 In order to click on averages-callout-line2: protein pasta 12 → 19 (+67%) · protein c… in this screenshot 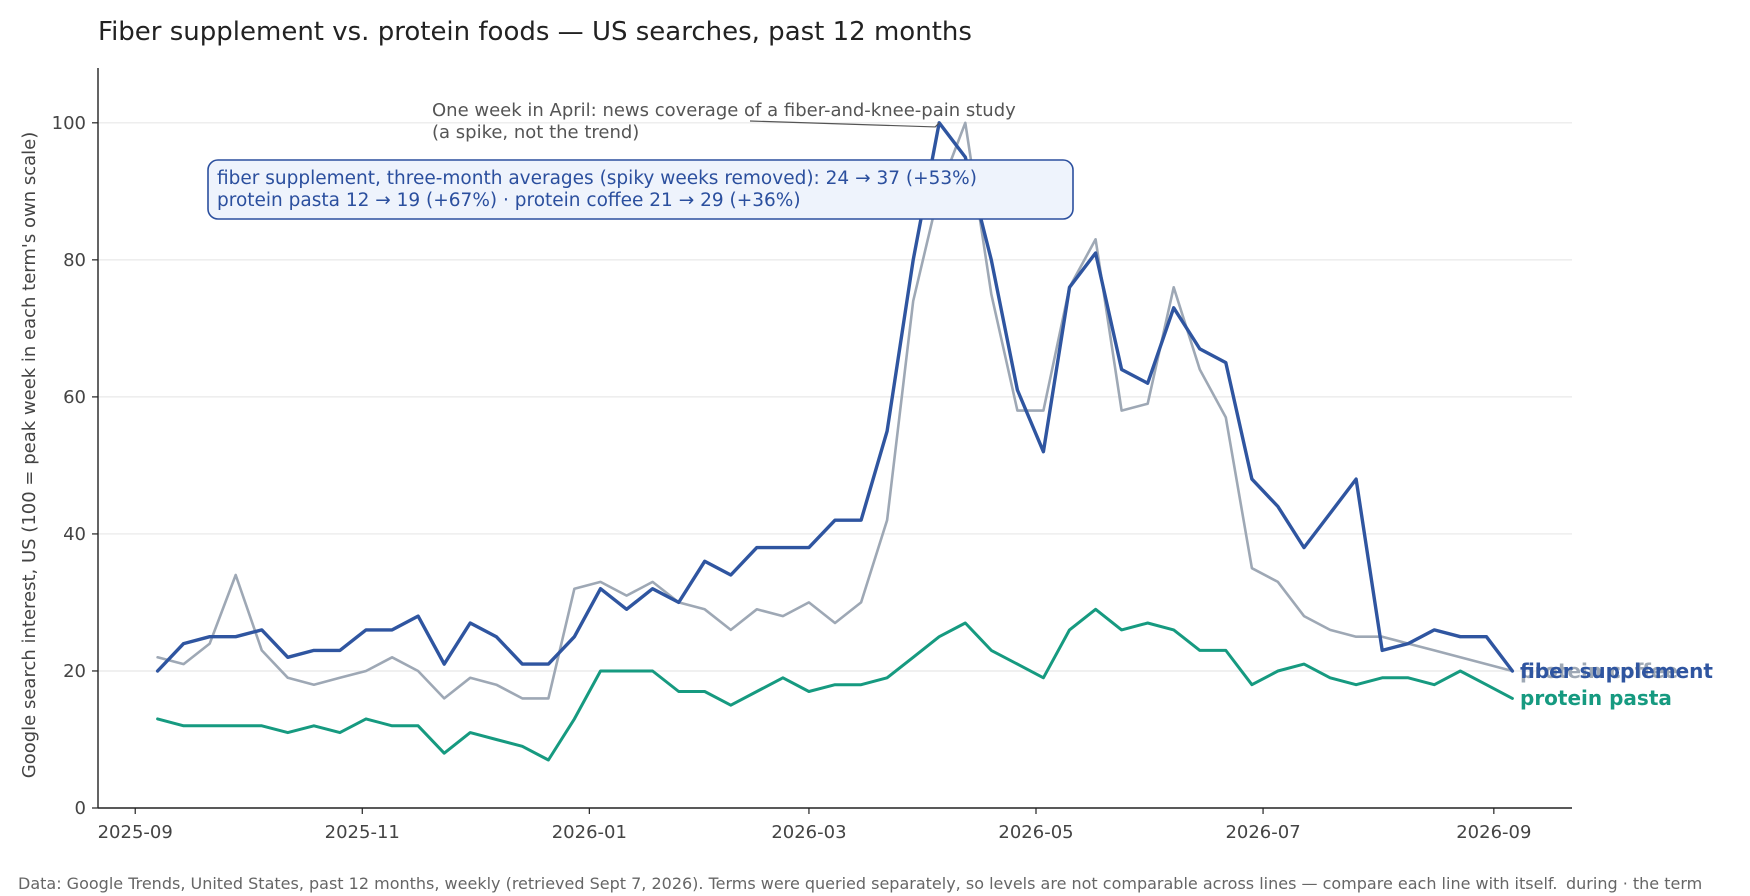, I will do `click(509, 200)`.